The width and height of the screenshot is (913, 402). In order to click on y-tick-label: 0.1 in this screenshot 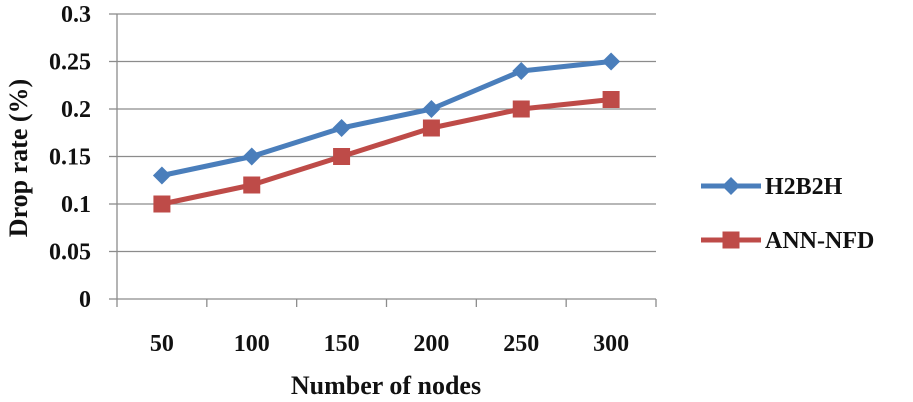, I will do `click(76, 205)`.